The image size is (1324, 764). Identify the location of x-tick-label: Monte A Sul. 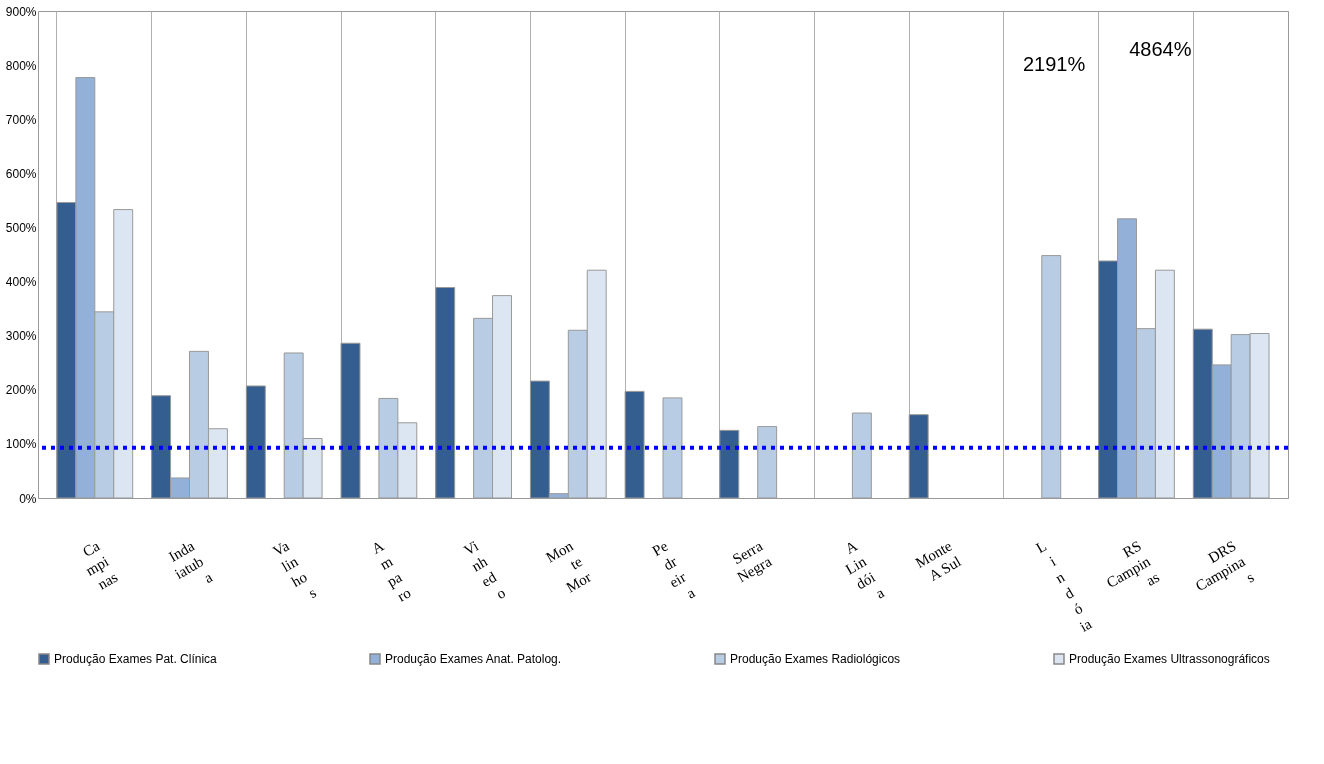
(938, 560).